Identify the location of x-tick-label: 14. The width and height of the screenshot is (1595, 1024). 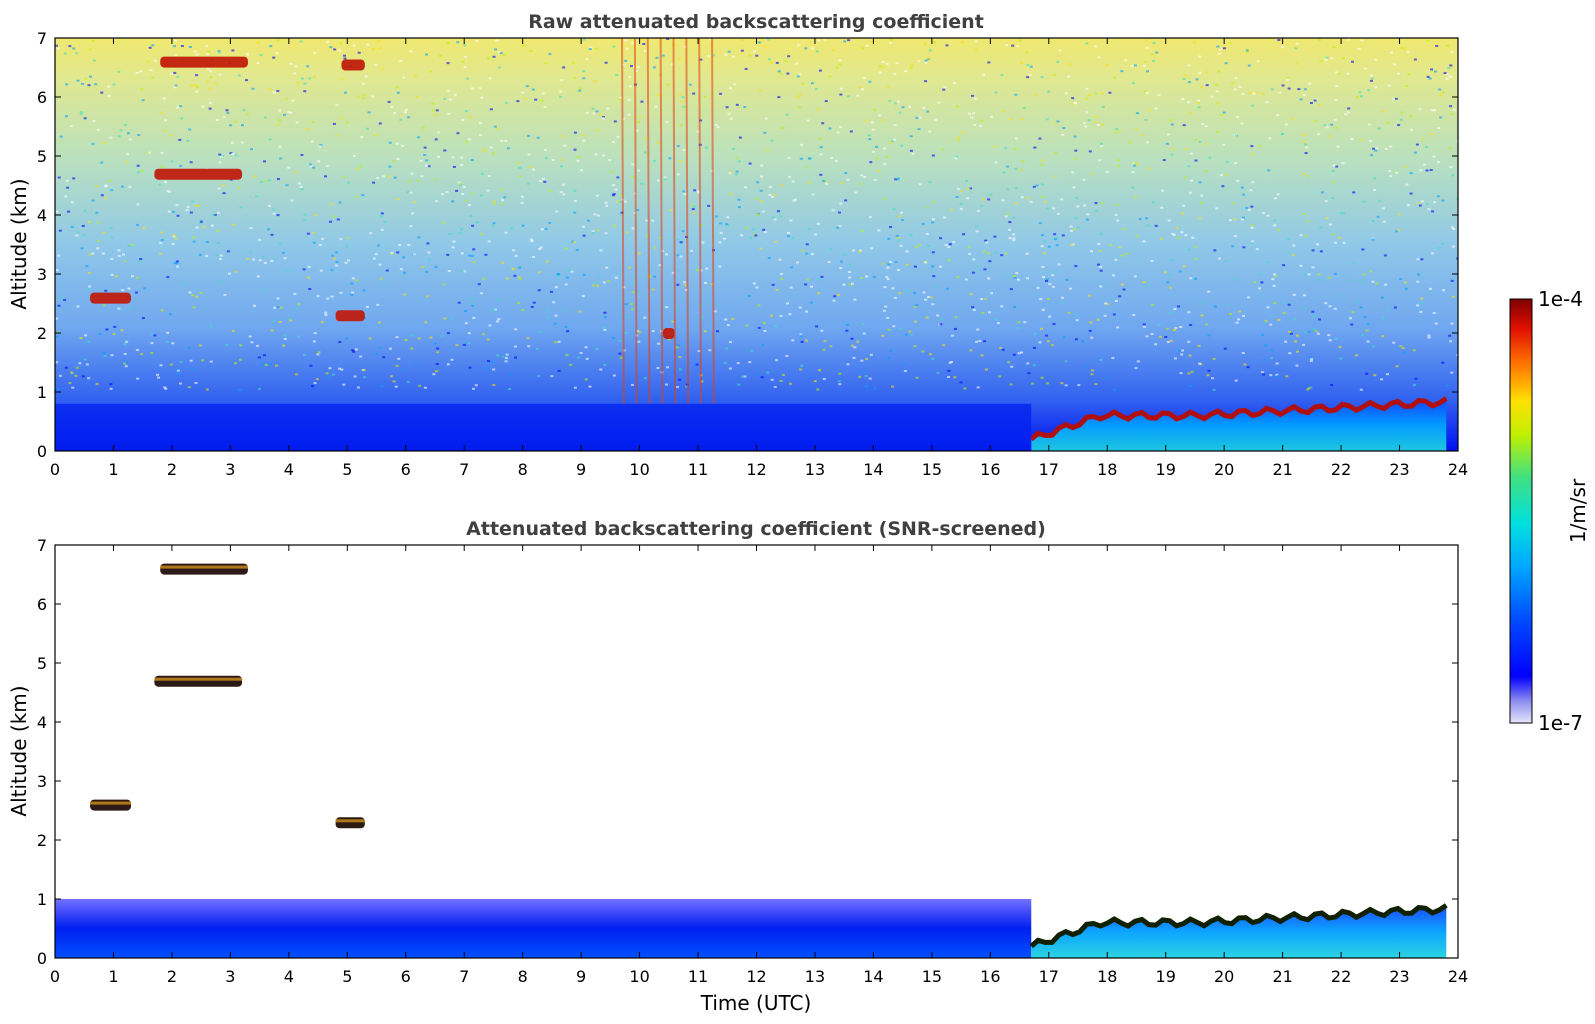
(873, 469).